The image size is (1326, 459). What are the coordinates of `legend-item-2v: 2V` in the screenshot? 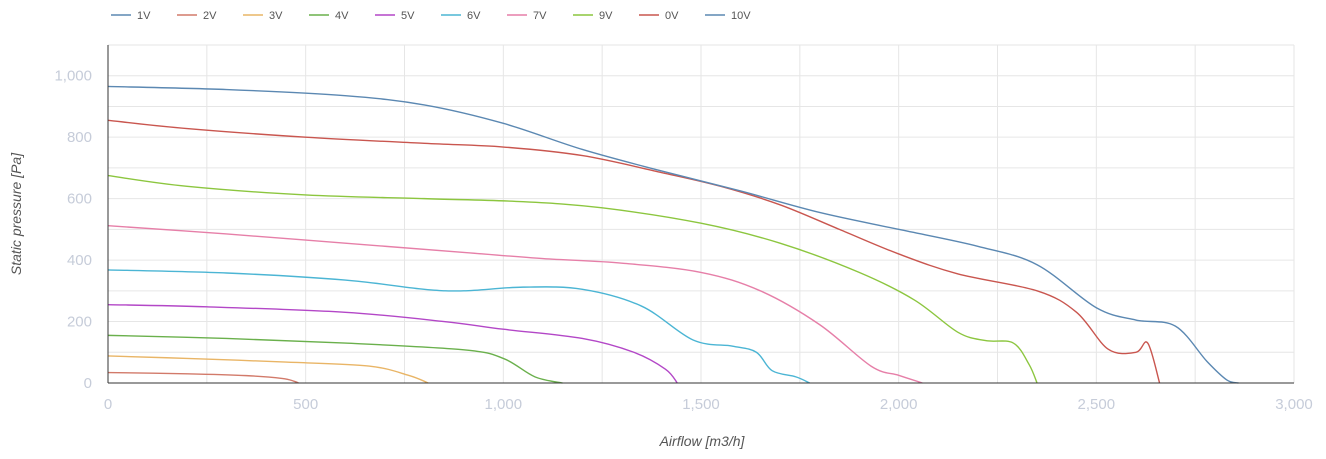 It's located at (197, 16).